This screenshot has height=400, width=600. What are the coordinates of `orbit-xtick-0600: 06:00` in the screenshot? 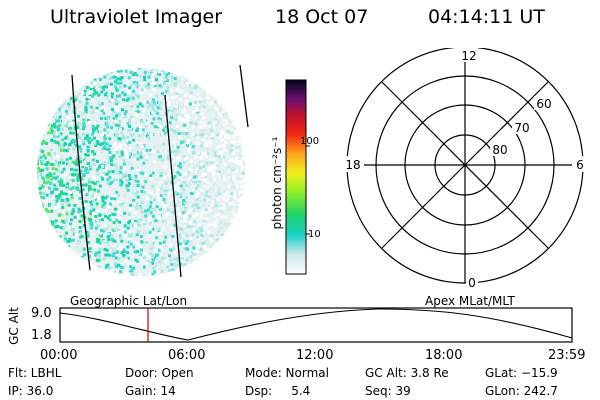 It's located at (187, 355).